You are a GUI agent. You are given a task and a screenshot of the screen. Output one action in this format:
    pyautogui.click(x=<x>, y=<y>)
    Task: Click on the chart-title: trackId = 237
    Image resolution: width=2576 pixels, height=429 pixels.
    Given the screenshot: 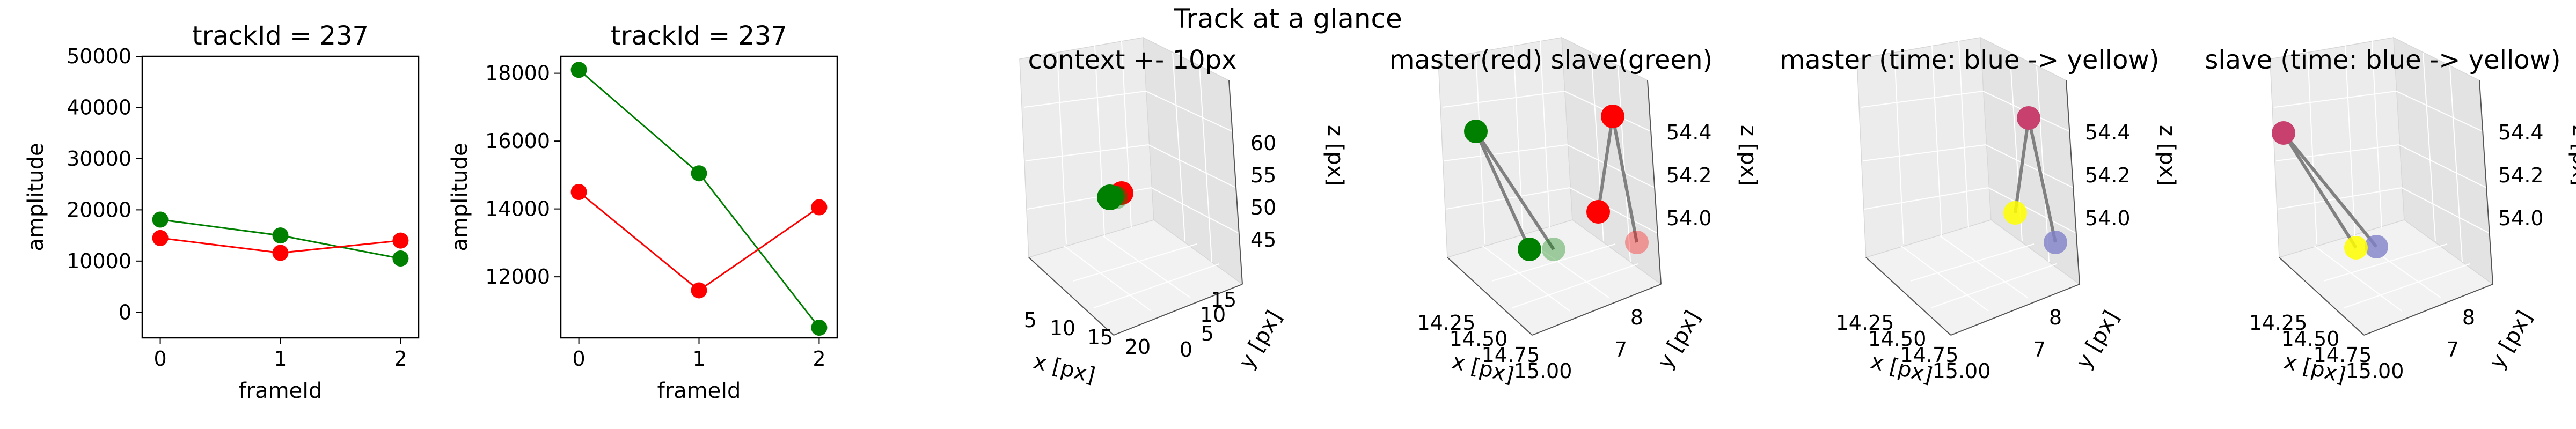 What is the action you would take?
    pyautogui.click(x=280, y=36)
    